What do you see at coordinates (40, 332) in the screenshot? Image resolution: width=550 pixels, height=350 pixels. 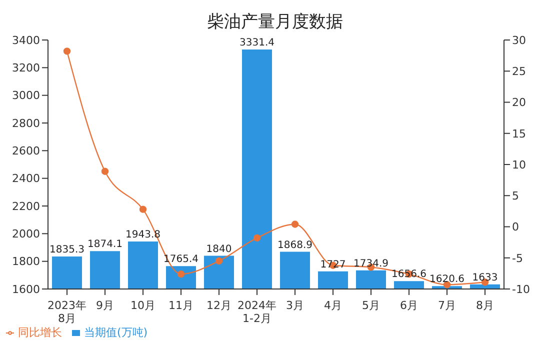 I see `legend-label: 同比增长` at bounding box center [40, 332].